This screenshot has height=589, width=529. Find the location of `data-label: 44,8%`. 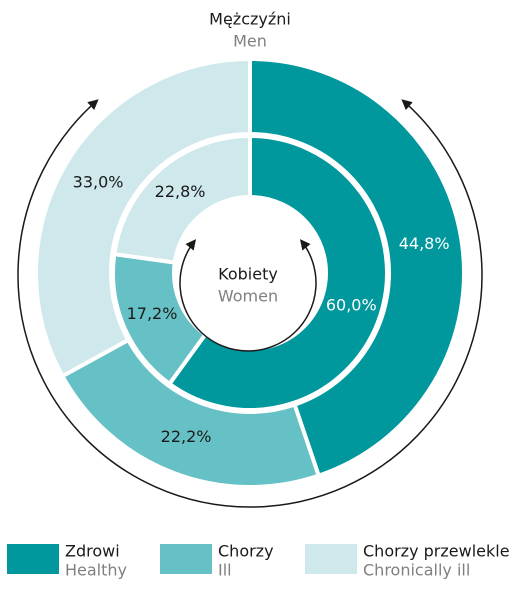

data-label: 44,8% is located at coordinates (424, 243).